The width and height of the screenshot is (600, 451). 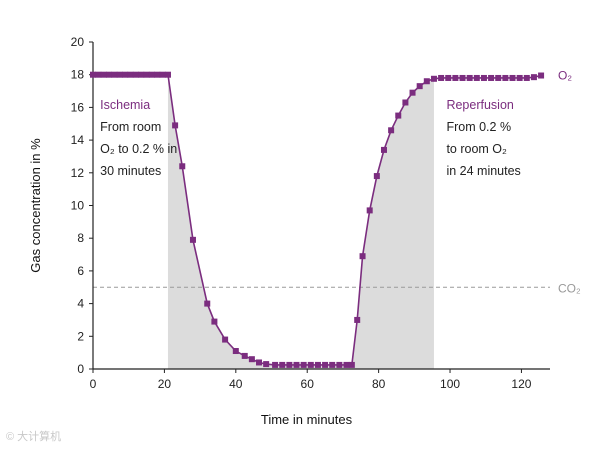 What do you see at coordinates (569, 288) in the screenshot?
I see `co2-series-label: CO₂` at bounding box center [569, 288].